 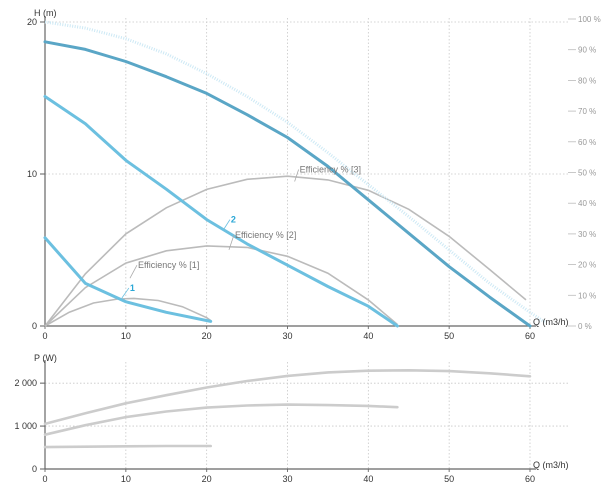 What do you see at coordinates (265, 235) in the screenshot?
I see `efficiency-curve-label: Efficiency % [2]` at bounding box center [265, 235].